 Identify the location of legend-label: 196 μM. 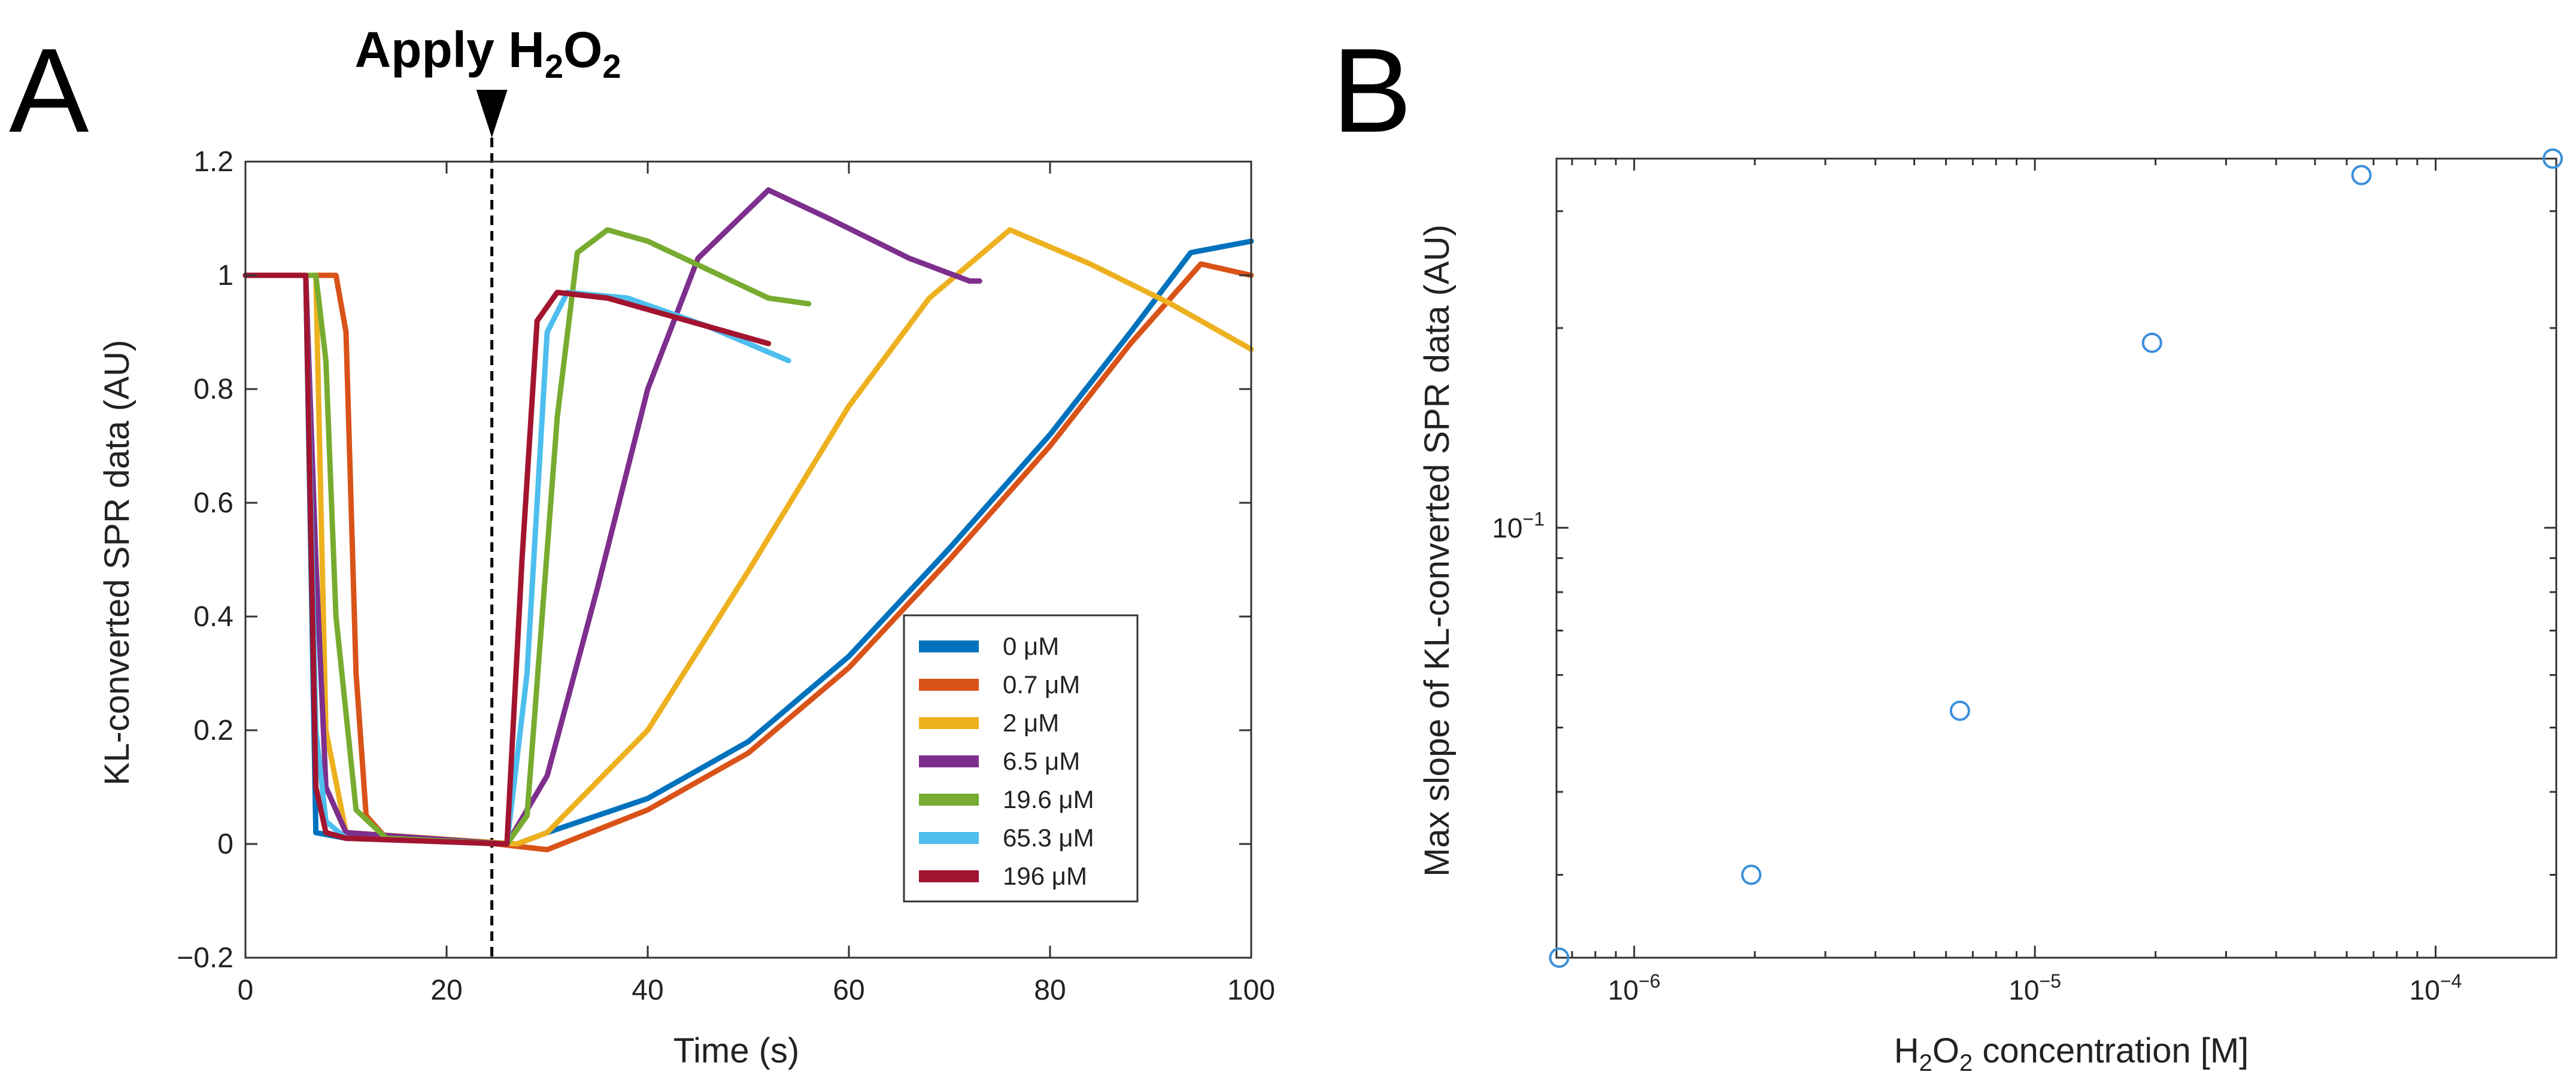
(1045, 876).